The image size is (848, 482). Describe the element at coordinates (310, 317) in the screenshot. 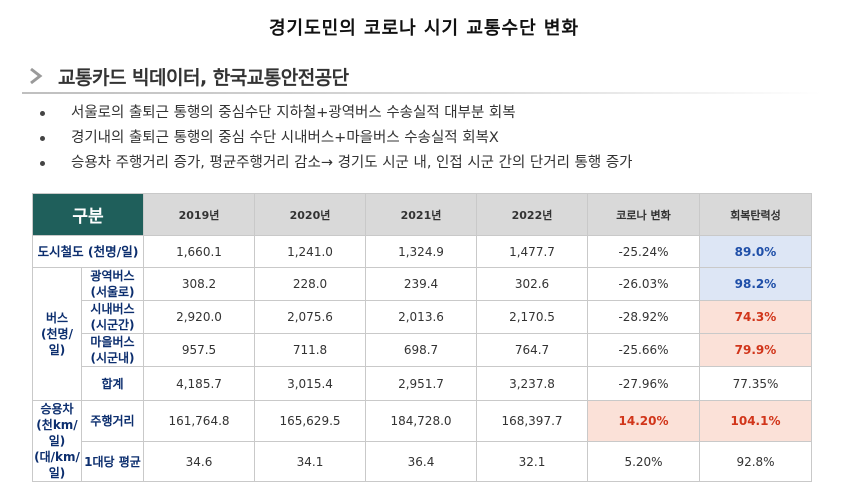

I see `table-cell: 2,075.6` at that location.